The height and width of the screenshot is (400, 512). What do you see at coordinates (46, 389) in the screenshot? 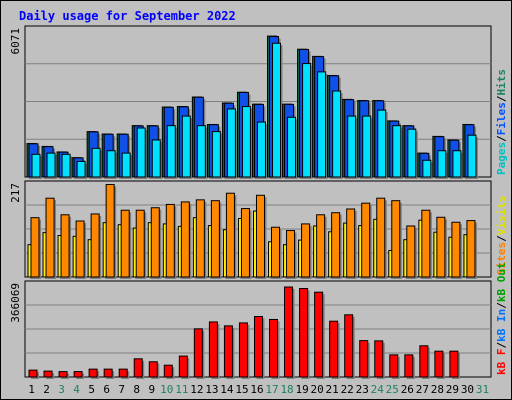
I see `day-label-2: 2` at bounding box center [46, 389].